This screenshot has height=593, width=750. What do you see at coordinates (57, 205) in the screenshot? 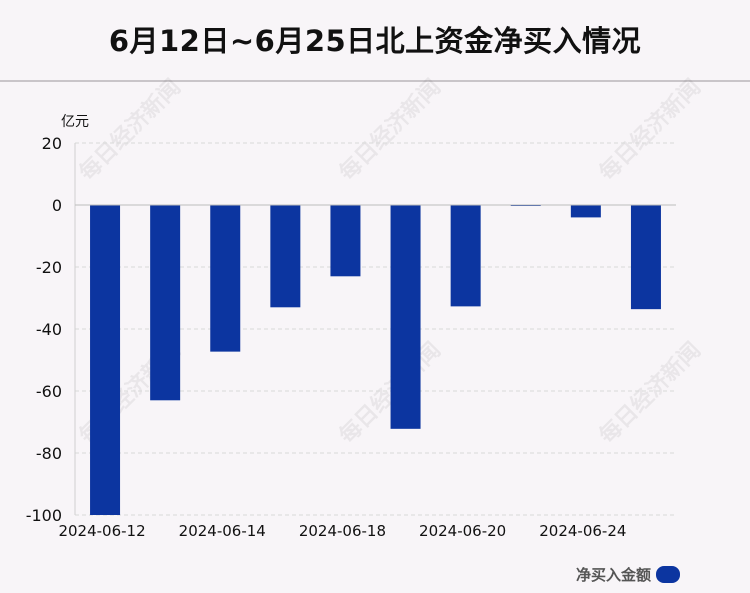
I see `y-tick-label: 0` at bounding box center [57, 205].